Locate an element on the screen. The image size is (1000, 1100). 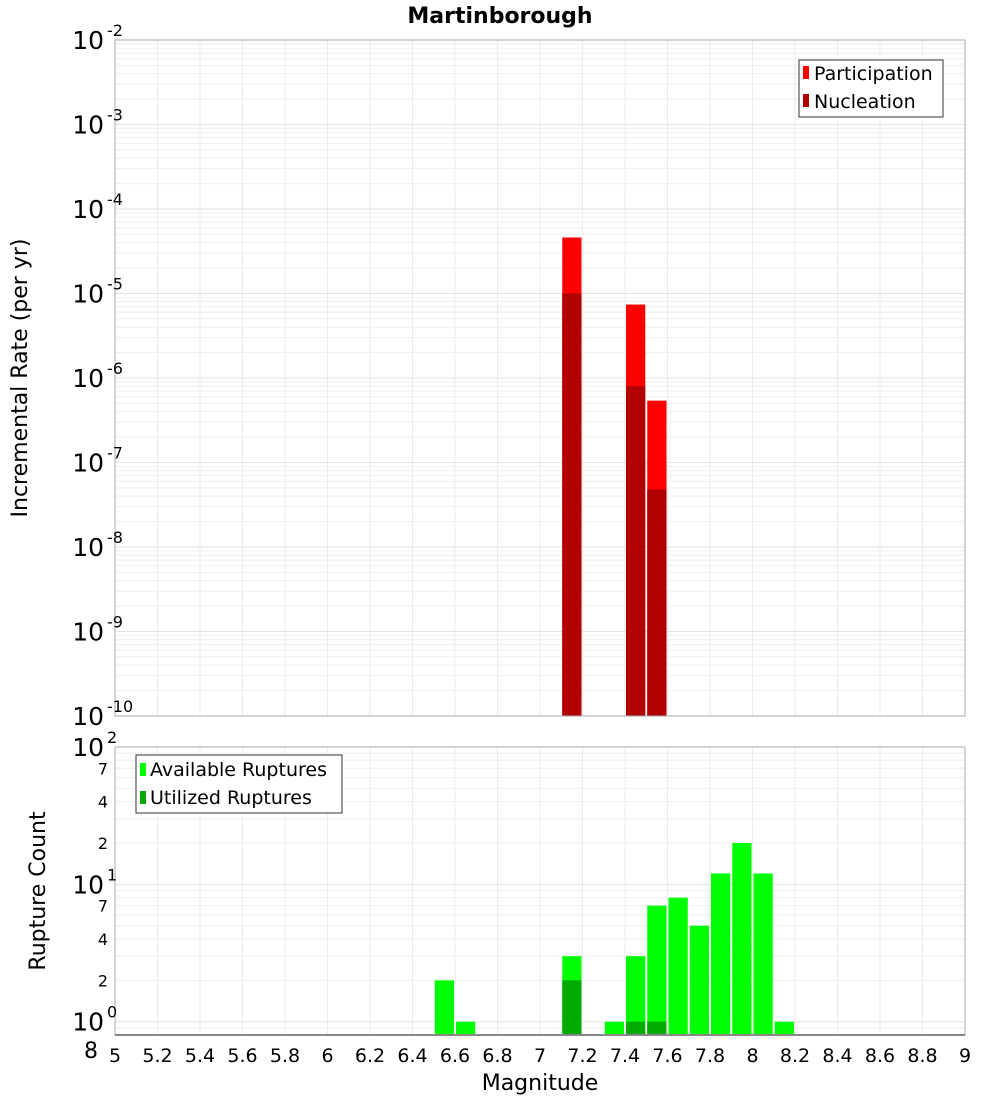
x-tick-label: 6.8 is located at coordinates (497, 1056).